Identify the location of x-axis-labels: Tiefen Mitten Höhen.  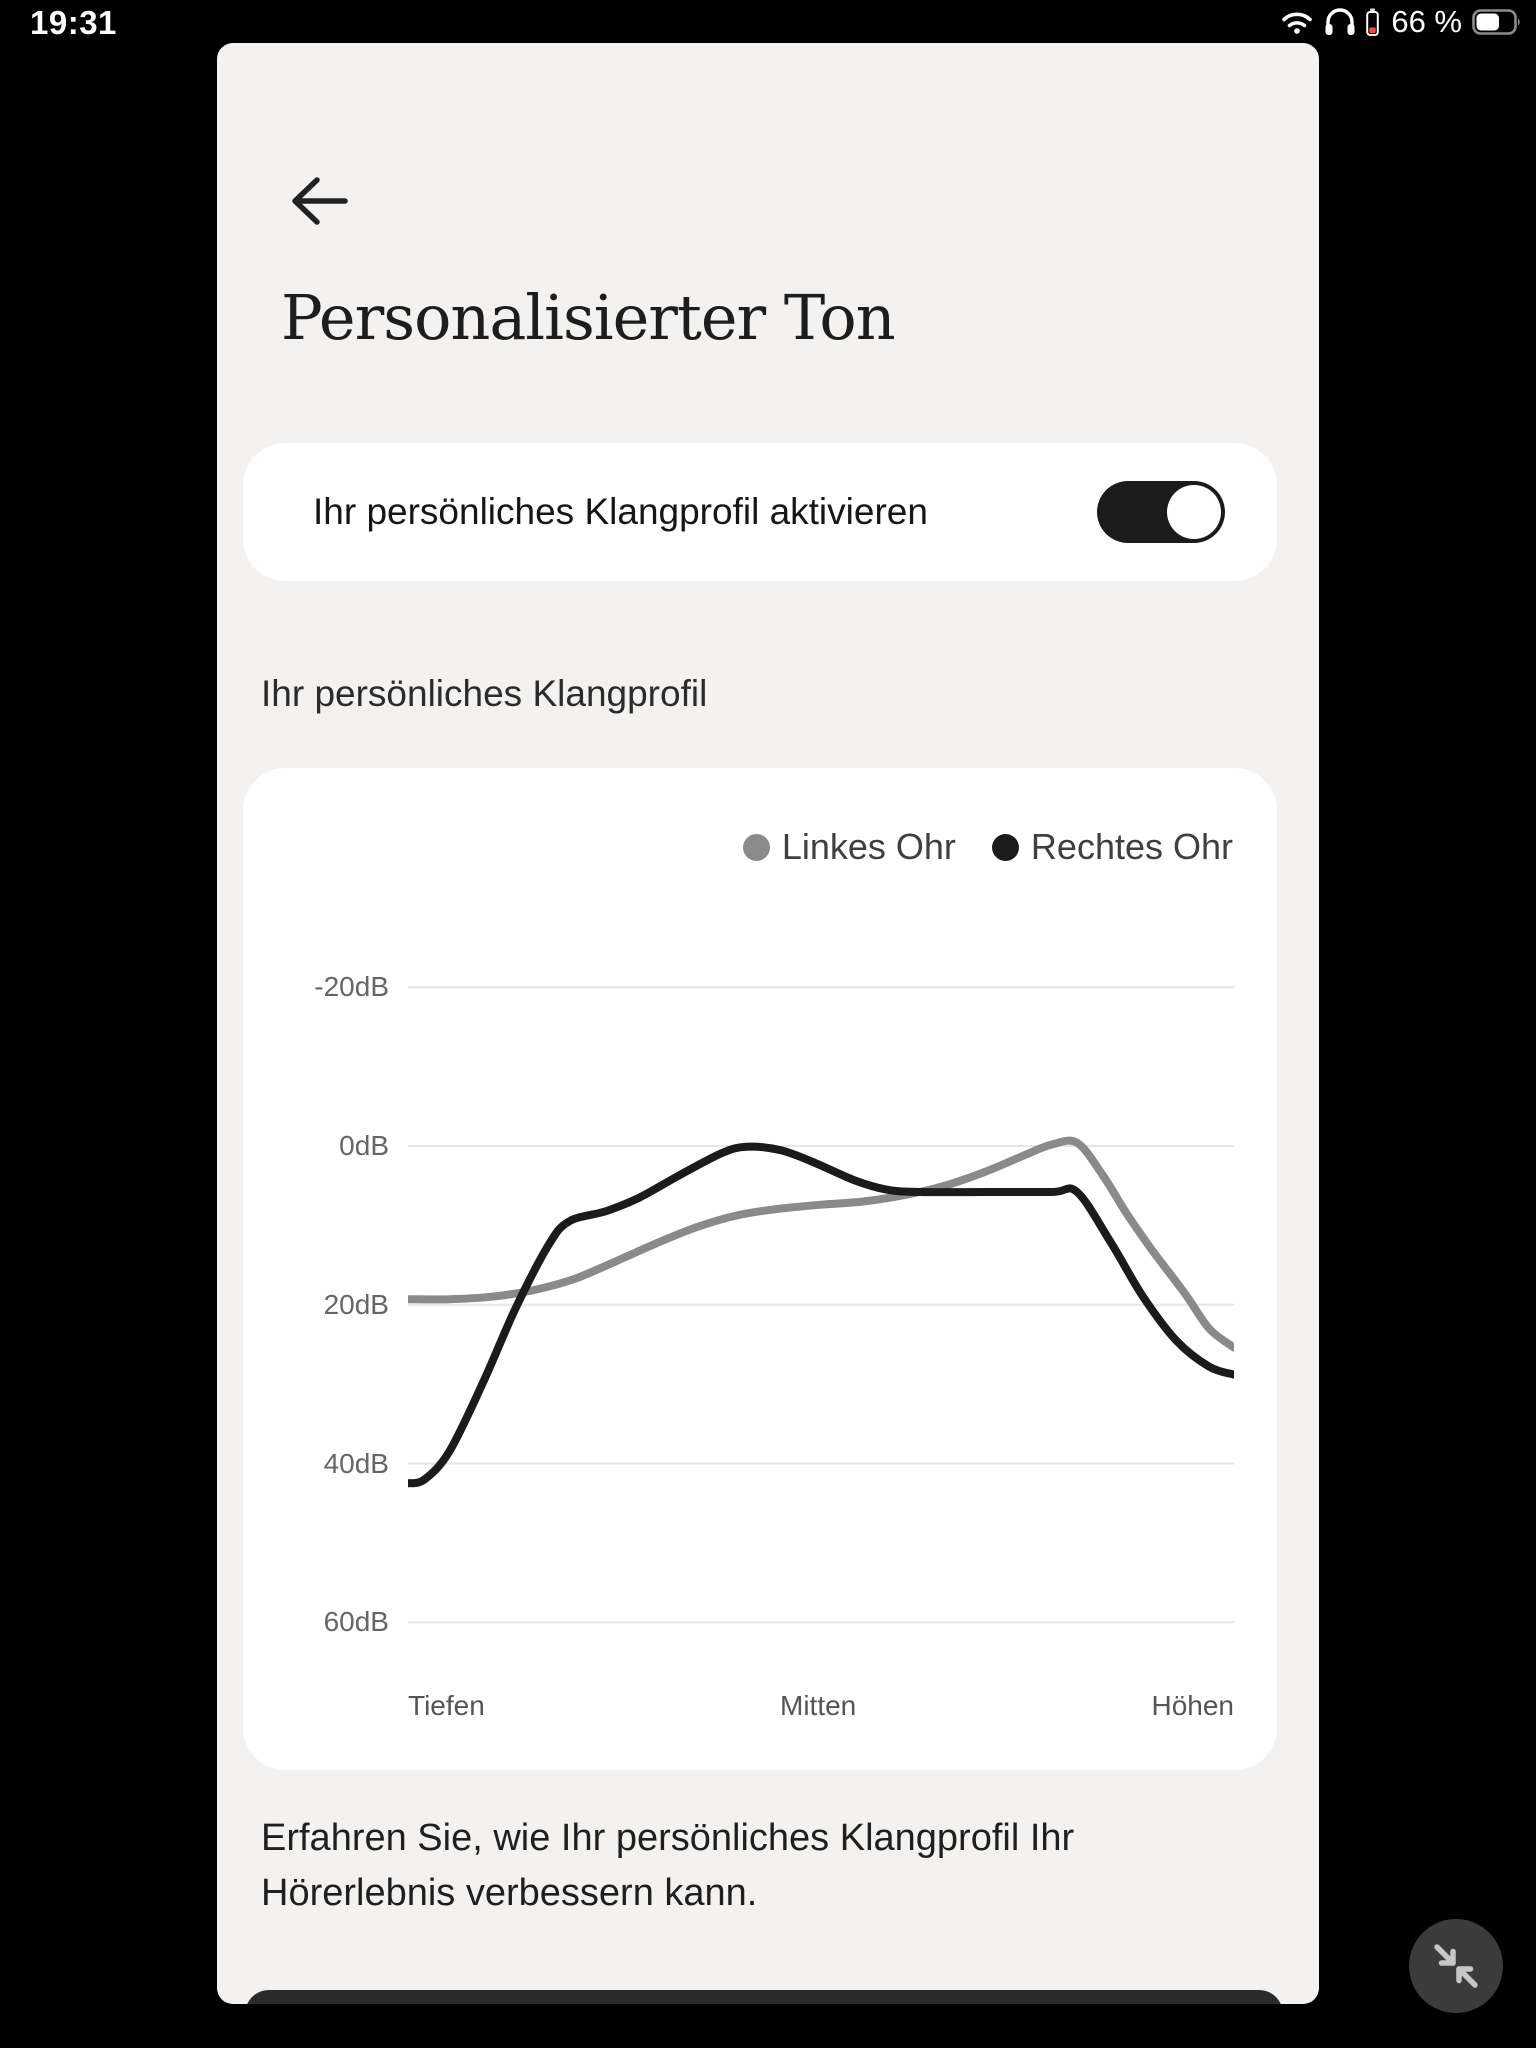
(821, 1706).